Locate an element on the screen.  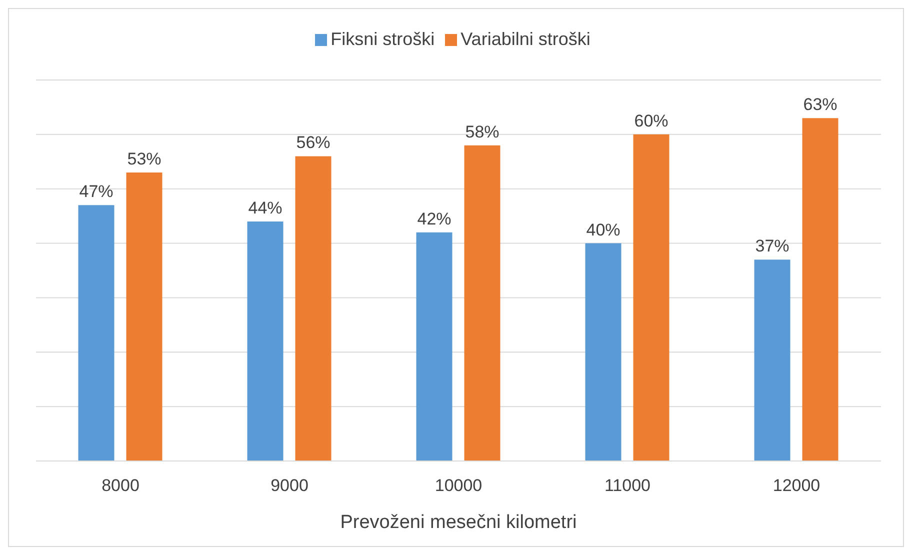
data-label: 63% is located at coordinates (820, 104).